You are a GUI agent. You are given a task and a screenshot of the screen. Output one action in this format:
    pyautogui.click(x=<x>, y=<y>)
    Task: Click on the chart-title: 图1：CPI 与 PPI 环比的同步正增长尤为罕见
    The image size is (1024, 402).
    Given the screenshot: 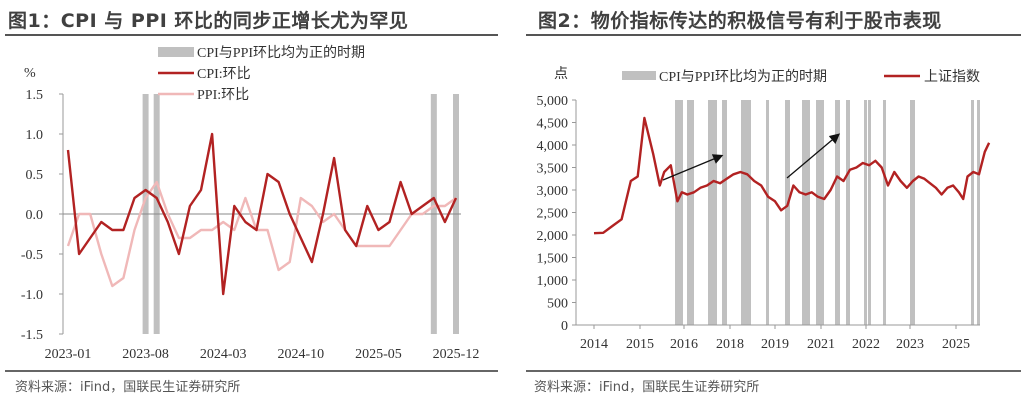 What is the action you would take?
    pyautogui.click(x=208, y=21)
    